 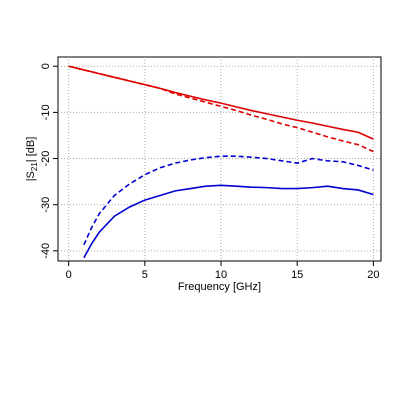 I want to click on y-tick-label: 0, so click(x=46, y=66).